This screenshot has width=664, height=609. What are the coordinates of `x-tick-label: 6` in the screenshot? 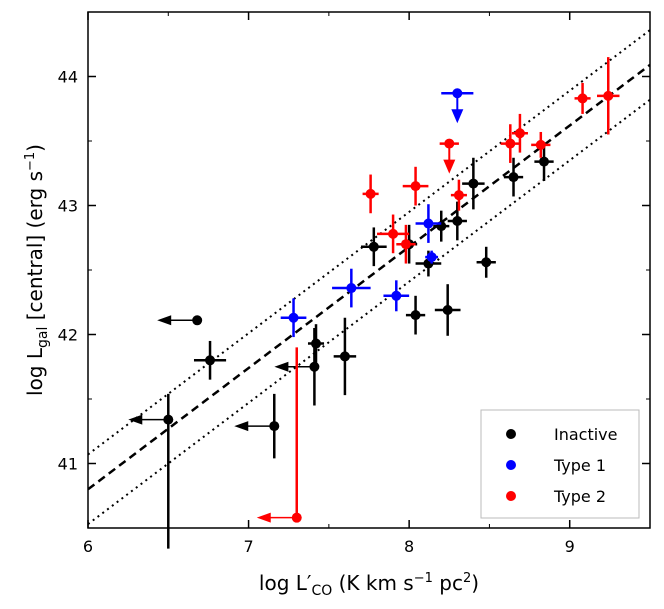 It's located at (88, 546).